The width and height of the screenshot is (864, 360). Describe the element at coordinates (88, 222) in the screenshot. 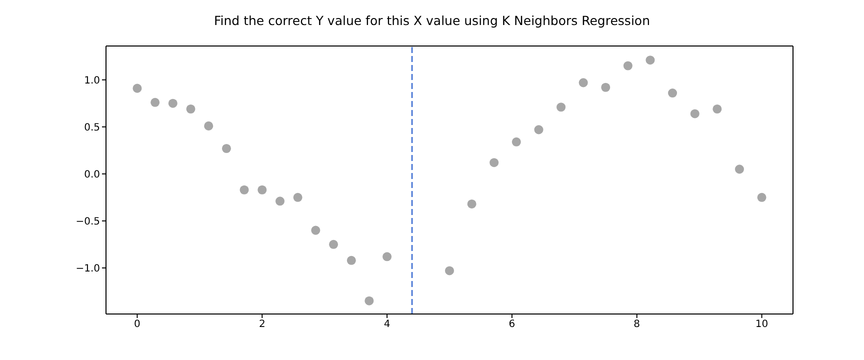

I see `y-tick-label: −0.5` at that location.